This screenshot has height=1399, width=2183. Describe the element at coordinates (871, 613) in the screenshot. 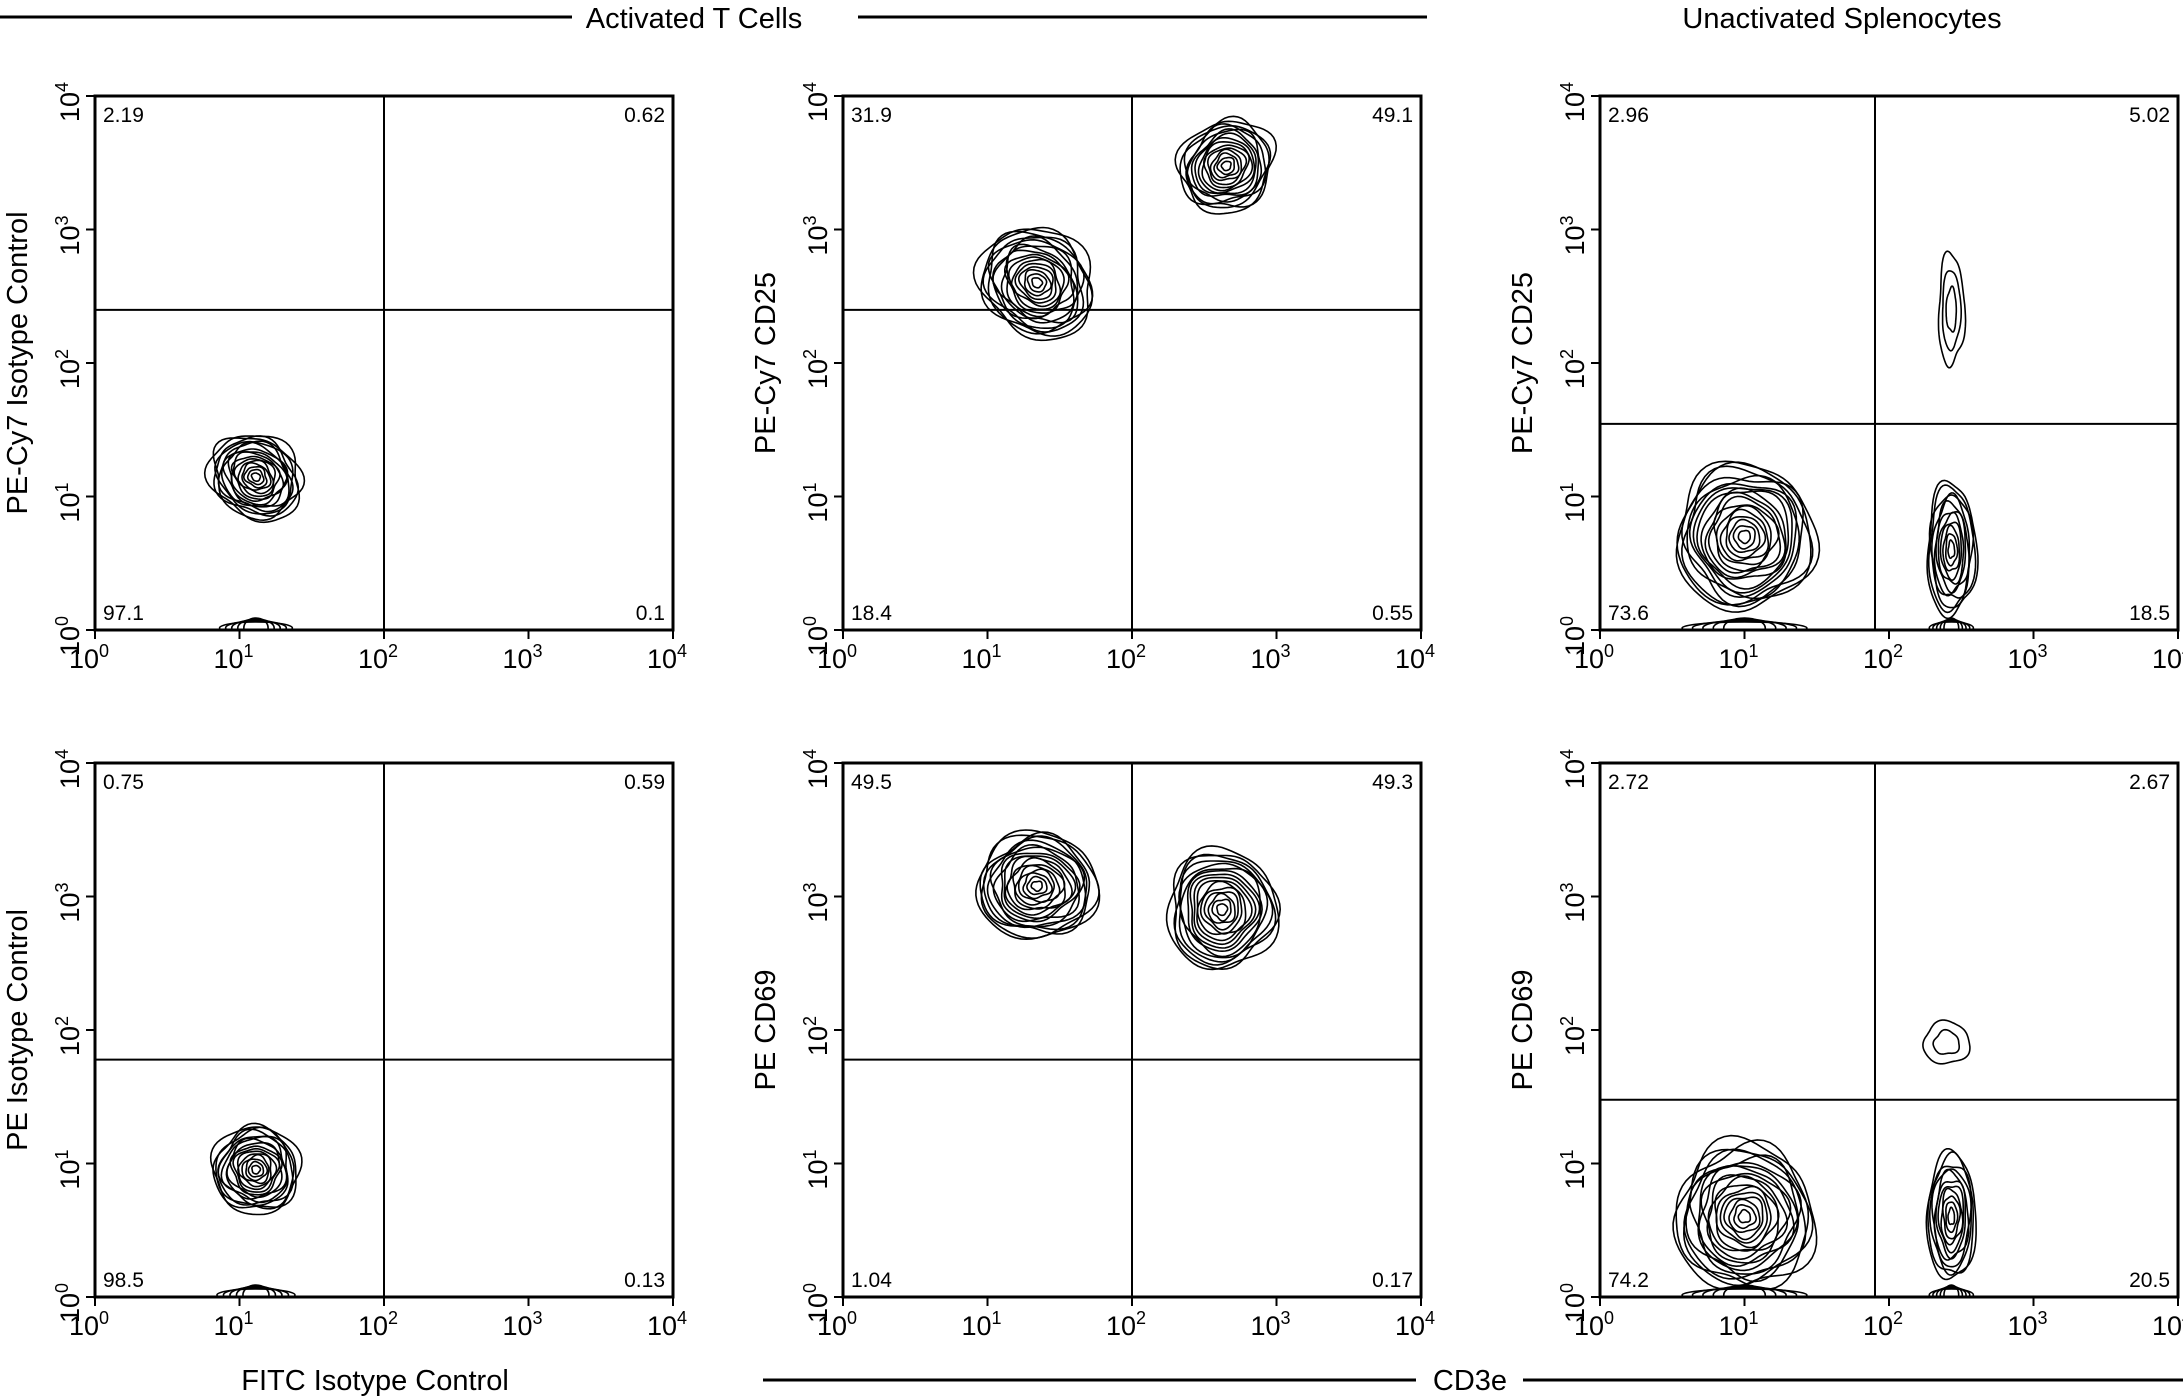

I see `quadrant-lower-left: 18.4` at that location.